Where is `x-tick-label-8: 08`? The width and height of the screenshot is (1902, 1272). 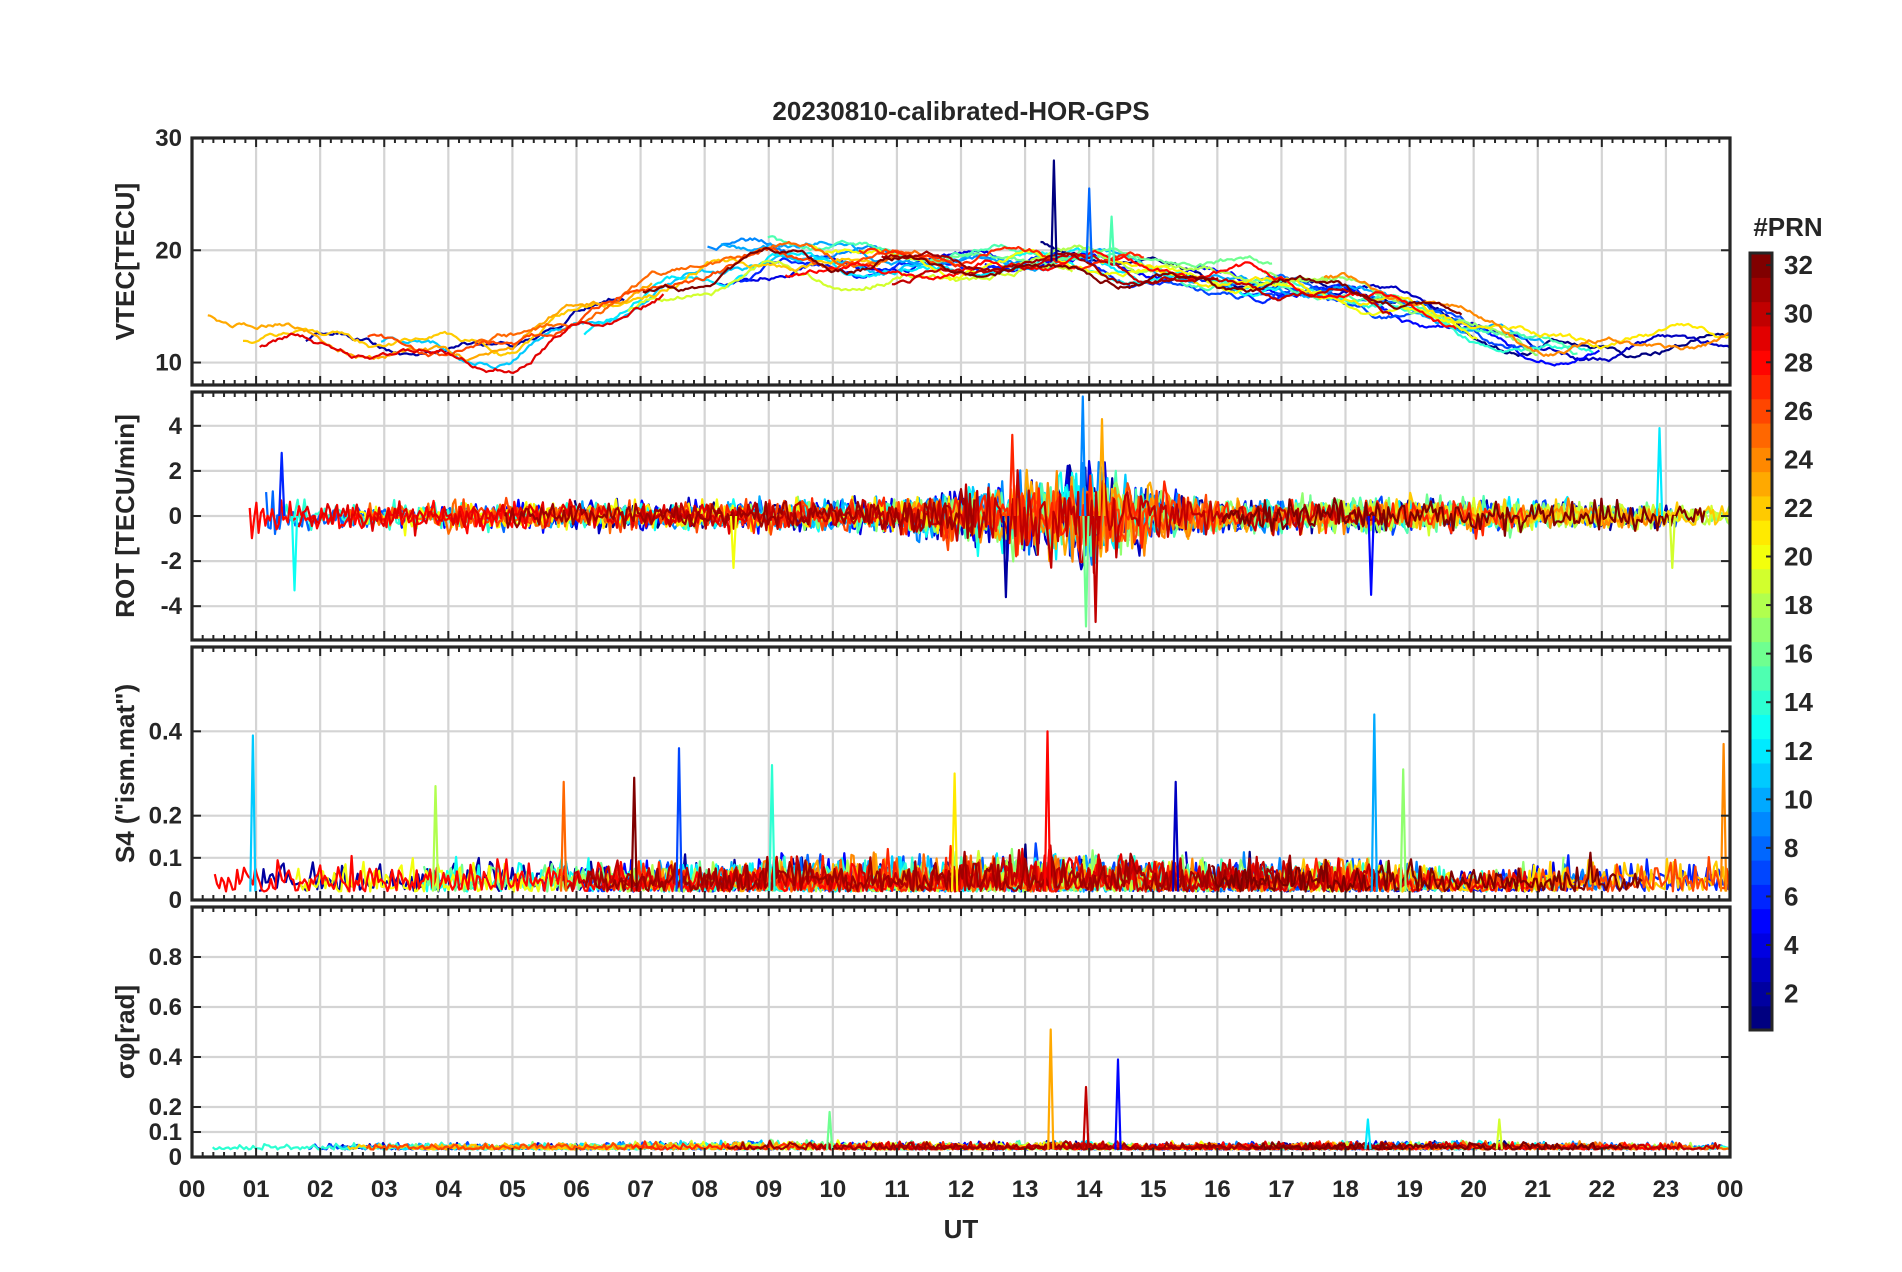
x-tick-label-8: 08 is located at coordinates (704, 1189).